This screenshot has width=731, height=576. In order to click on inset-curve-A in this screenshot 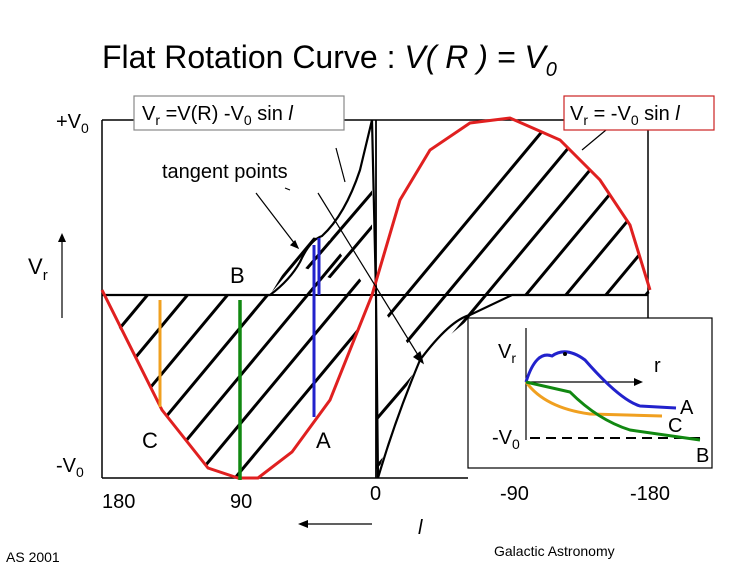, I will do `click(600, 380)`.